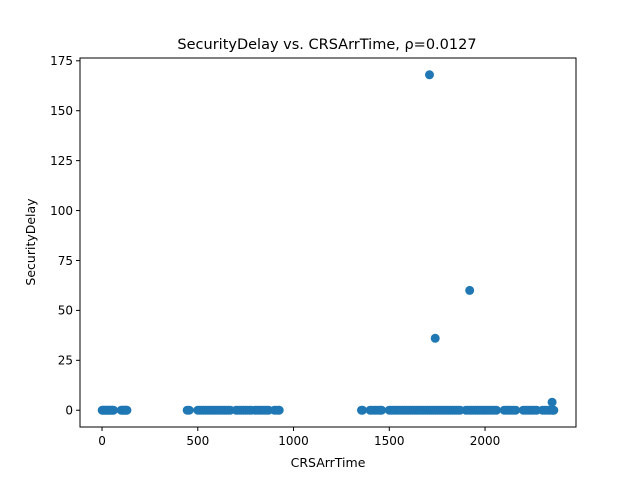  Describe the element at coordinates (328, 462) in the screenshot. I see `x-axis-label: CRSArrTime` at that location.